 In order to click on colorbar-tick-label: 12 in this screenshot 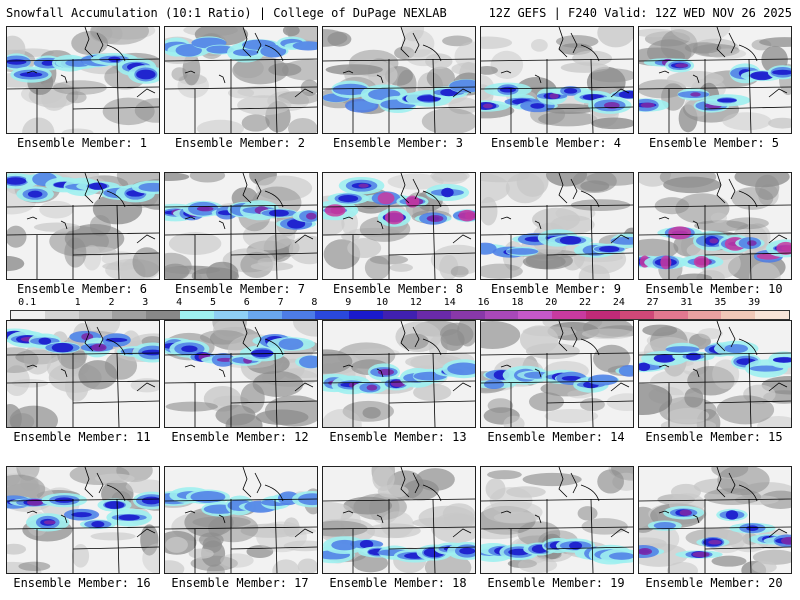, I will do `click(415, 302)`.